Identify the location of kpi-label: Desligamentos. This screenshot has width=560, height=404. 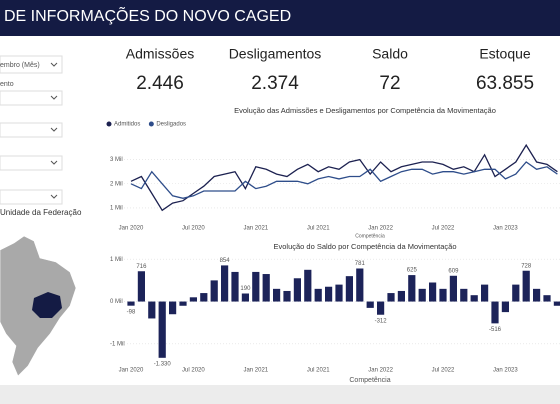
(275, 54).